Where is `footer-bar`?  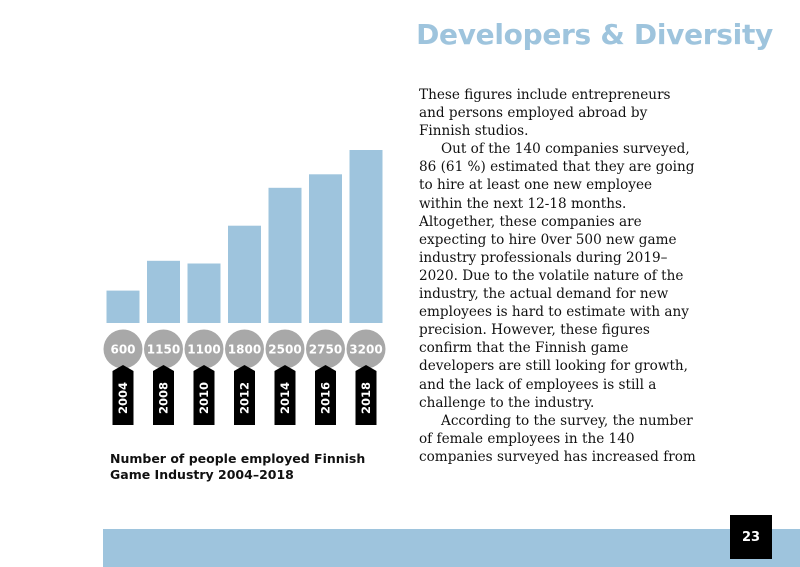
footer-bar is located at coordinates (451, 548).